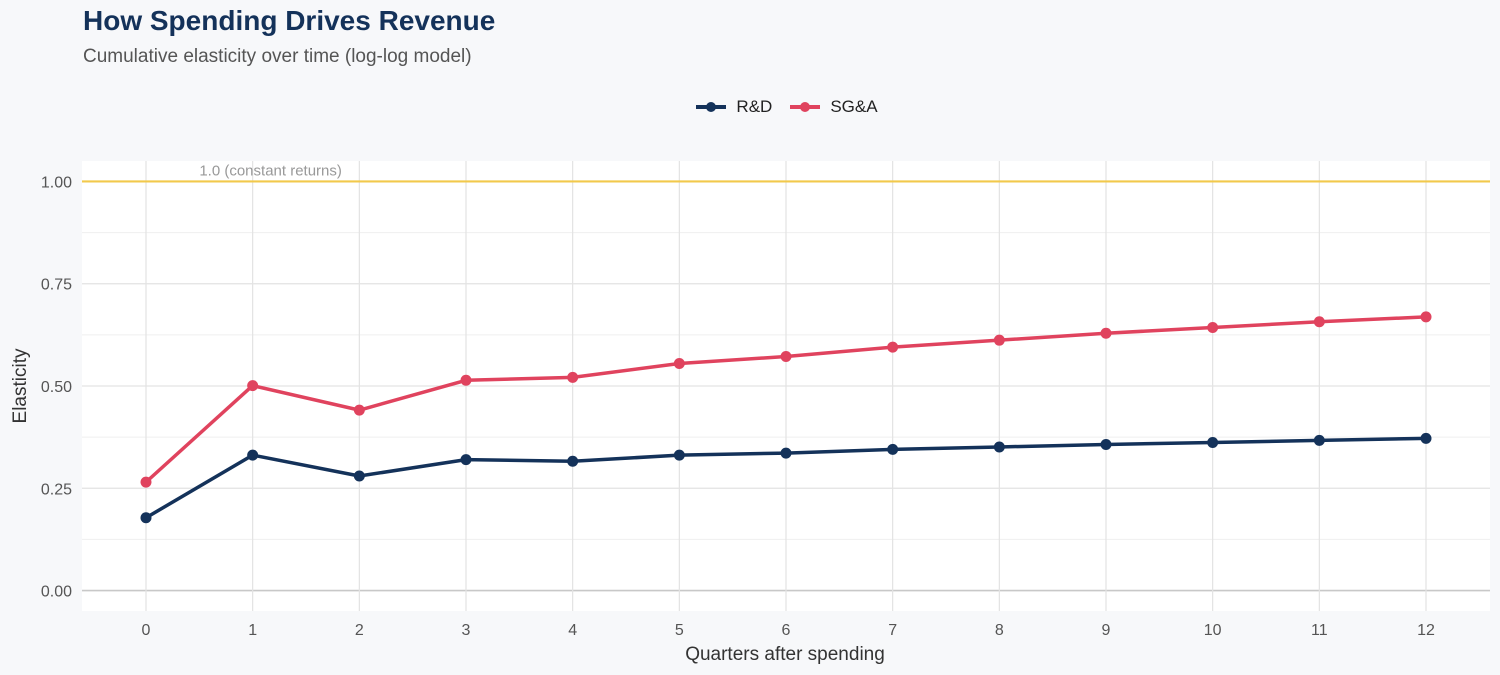 This screenshot has height=675, width=1500. Describe the element at coordinates (56, 285) in the screenshot. I see `y-tick-label: 0.75` at that location.